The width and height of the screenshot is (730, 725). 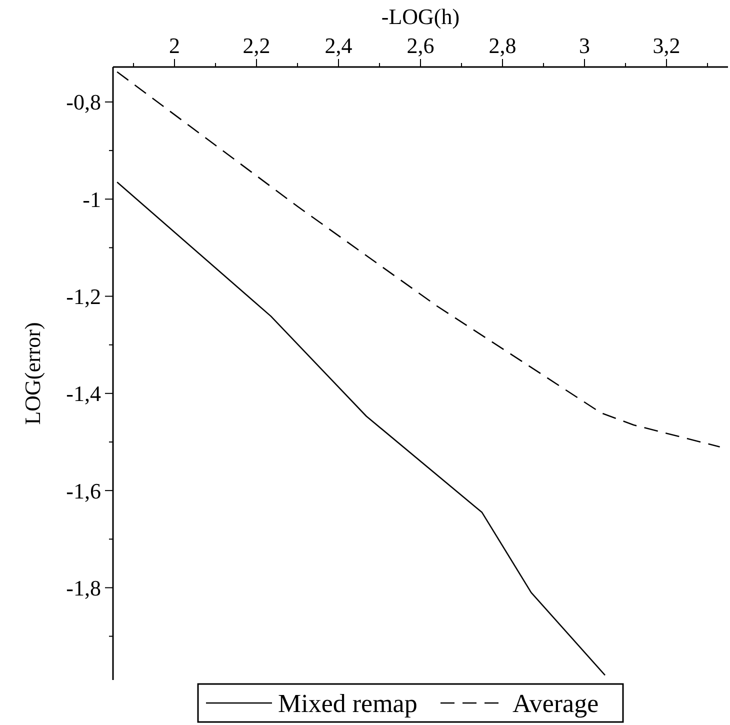 What do you see at coordinates (32, 373) in the screenshot?
I see `y-axis-title: LOG(error)` at bounding box center [32, 373].